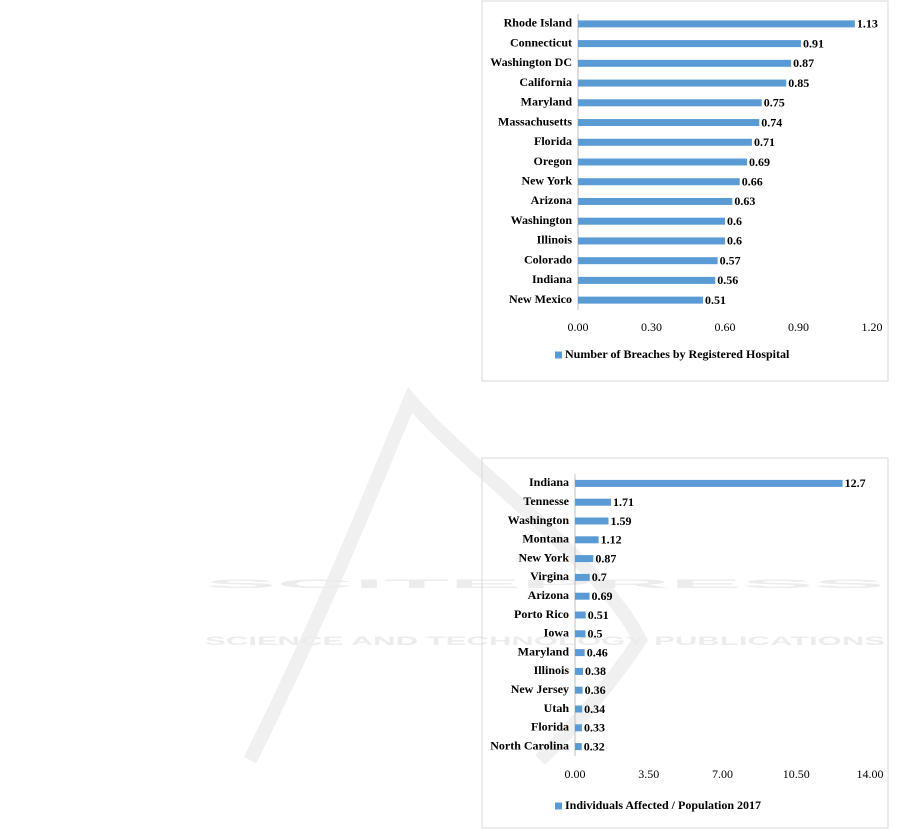  I want to click on value-label: 0.63, so click(744, 201).